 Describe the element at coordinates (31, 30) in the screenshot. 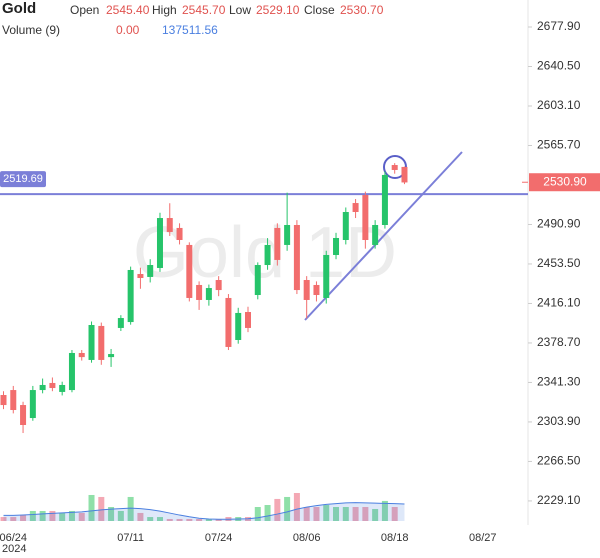

I see `volume-label: Volume (9)` at that location.